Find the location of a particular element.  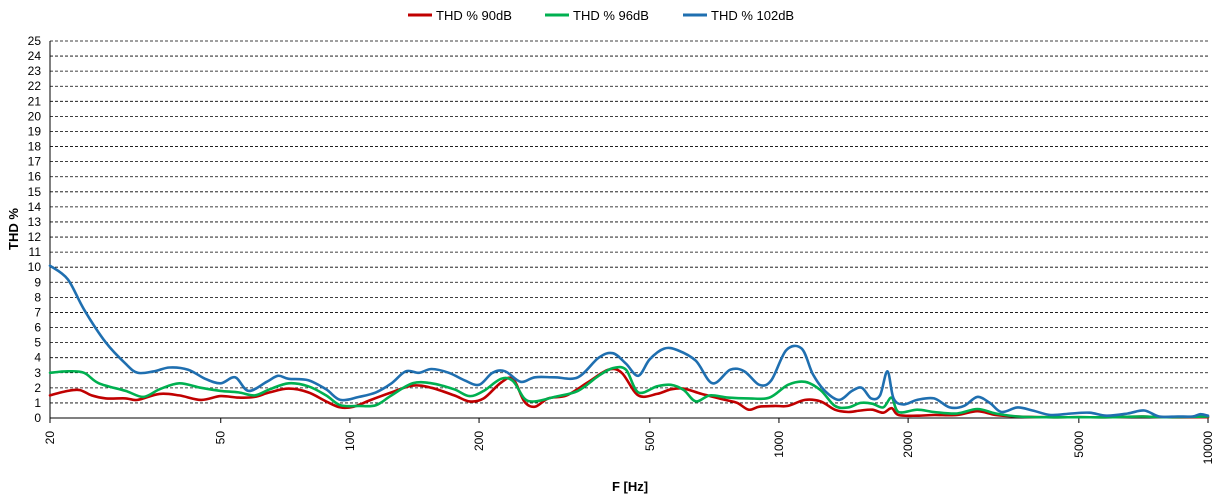

y-tick-label: 21 is located at coordinates (35, 101).